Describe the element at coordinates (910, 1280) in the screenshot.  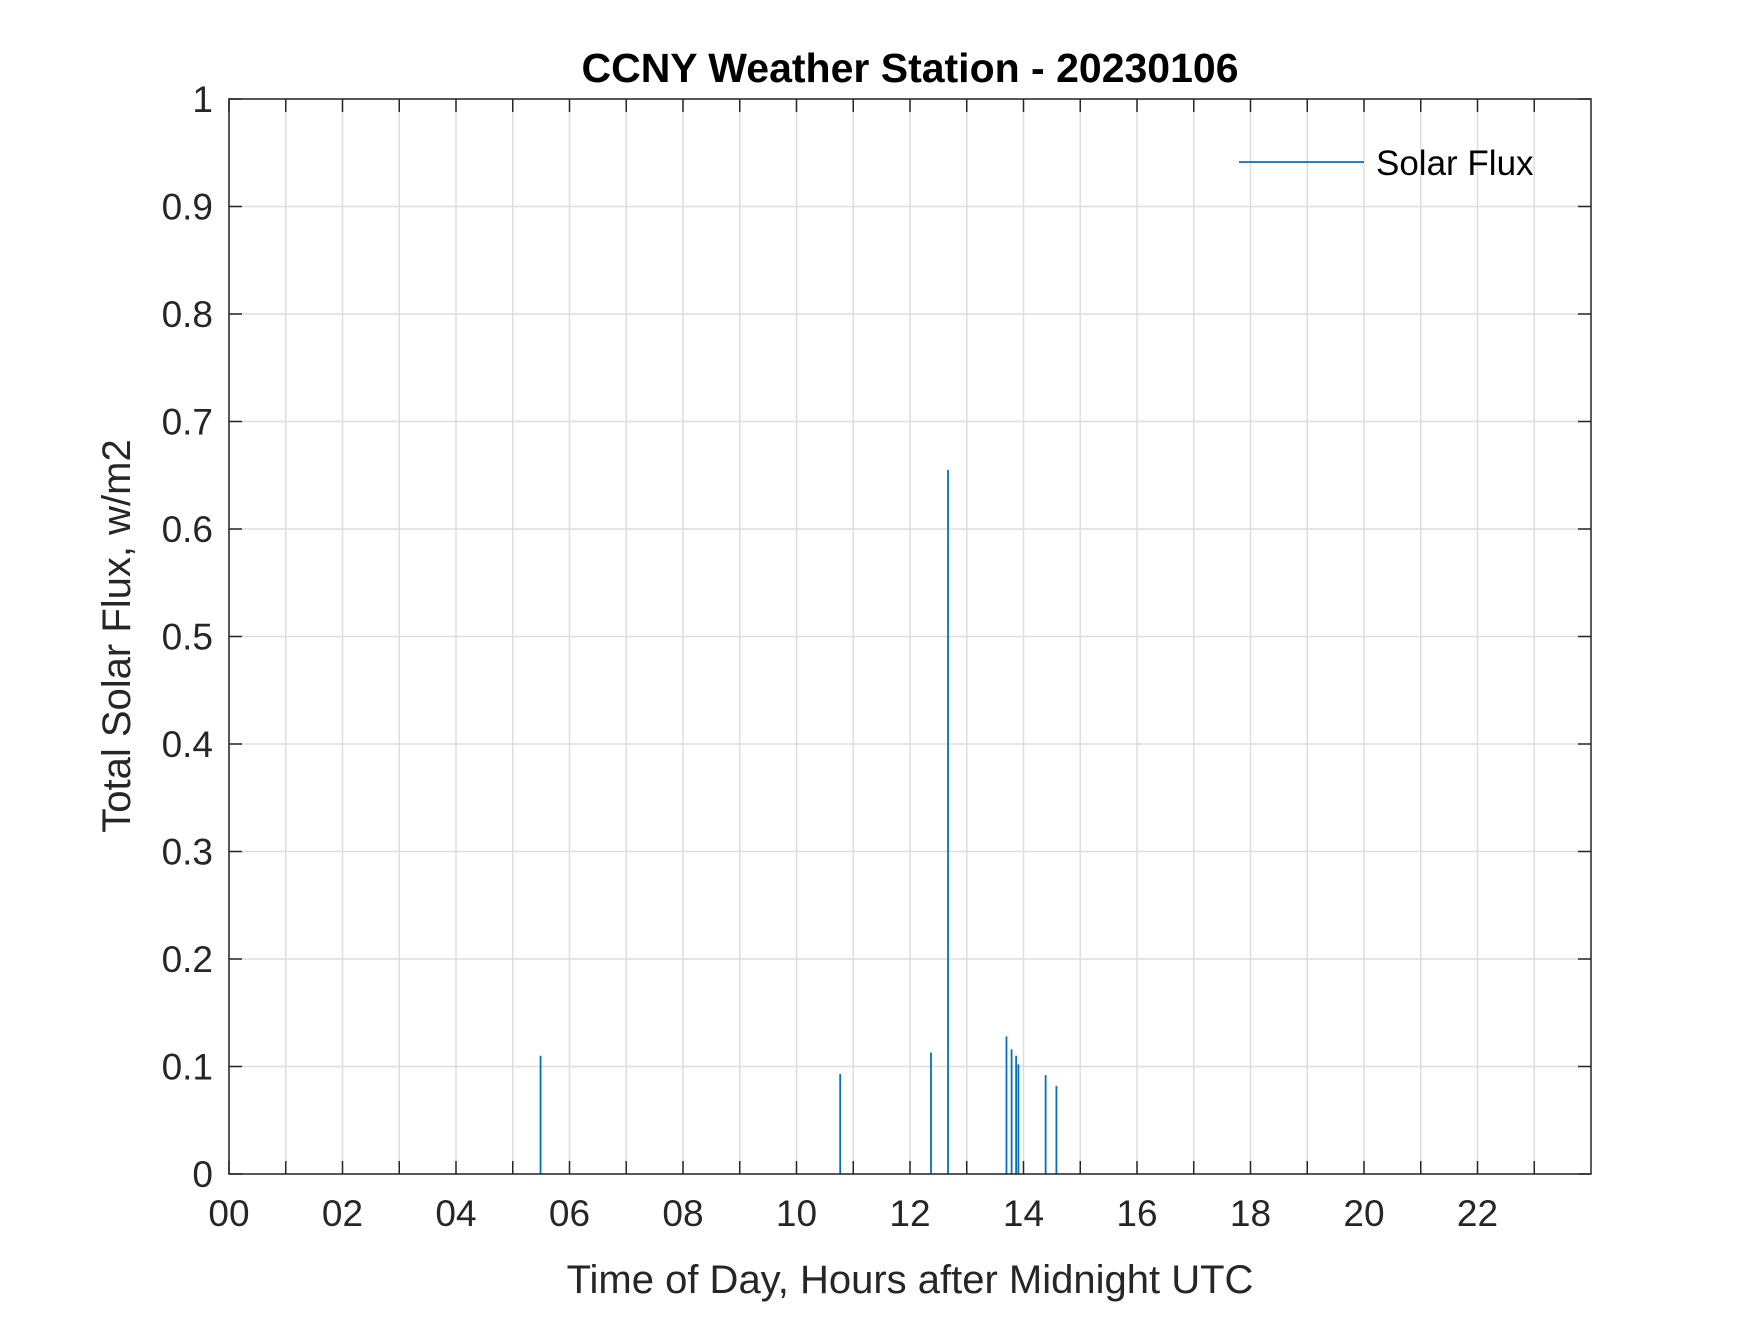
I see `x-axis-label: Time of Day, Hours after Midnight UTC` at that location.